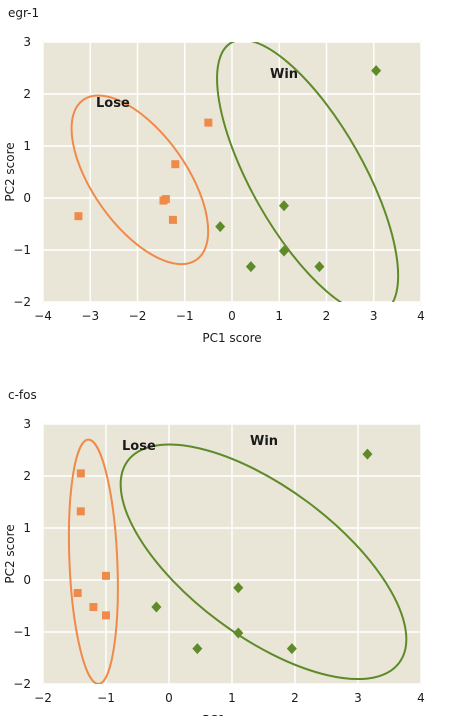 The height and width of the screenshot is (716, 454). I want to click on x-tick-label: −3, so click(90, 316).